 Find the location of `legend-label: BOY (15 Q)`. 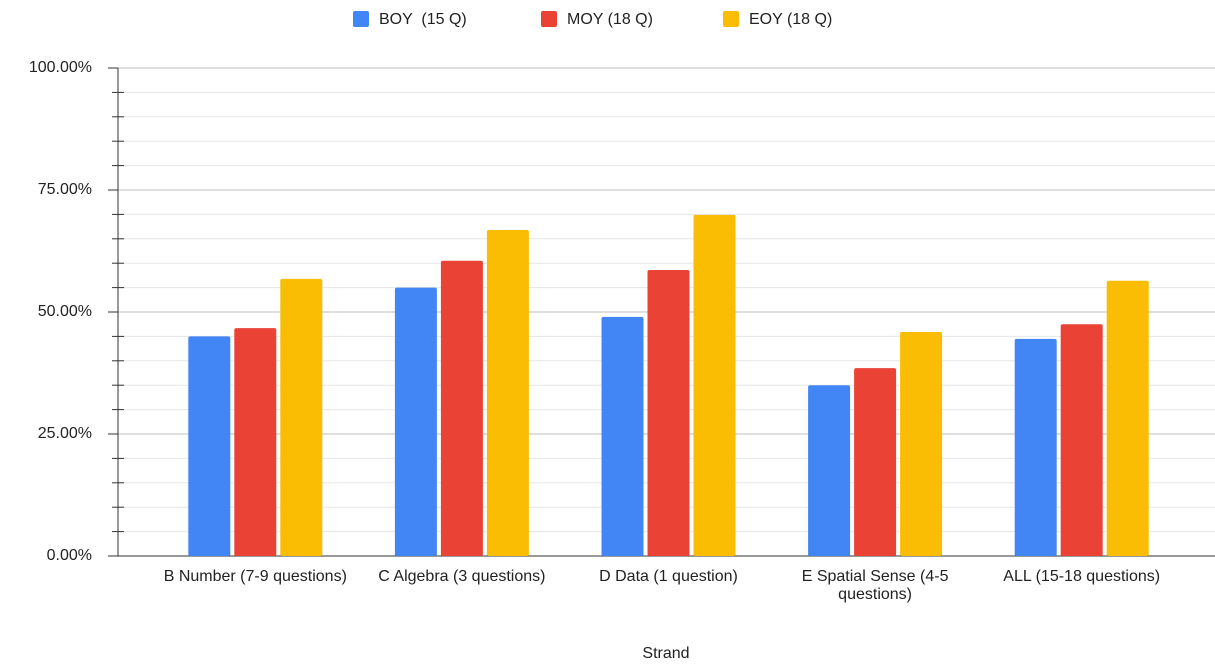

legend-label: BOY (15 Q) is located at coordinates (423, 19).